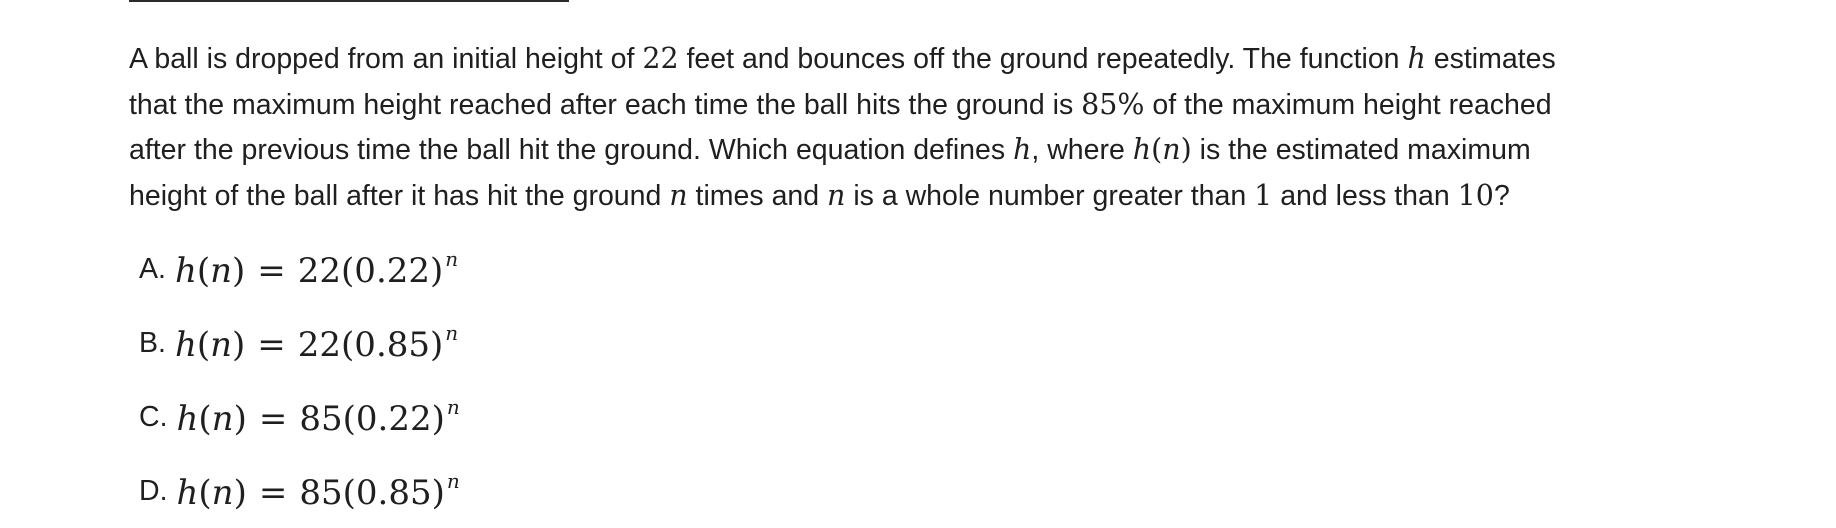 The image size is (1836, 528). What do you see at coordinates (1348, 104) in the screenshot?
I see `question-text-segment: of the maximum height reached` at bounding box center [1348, 104].